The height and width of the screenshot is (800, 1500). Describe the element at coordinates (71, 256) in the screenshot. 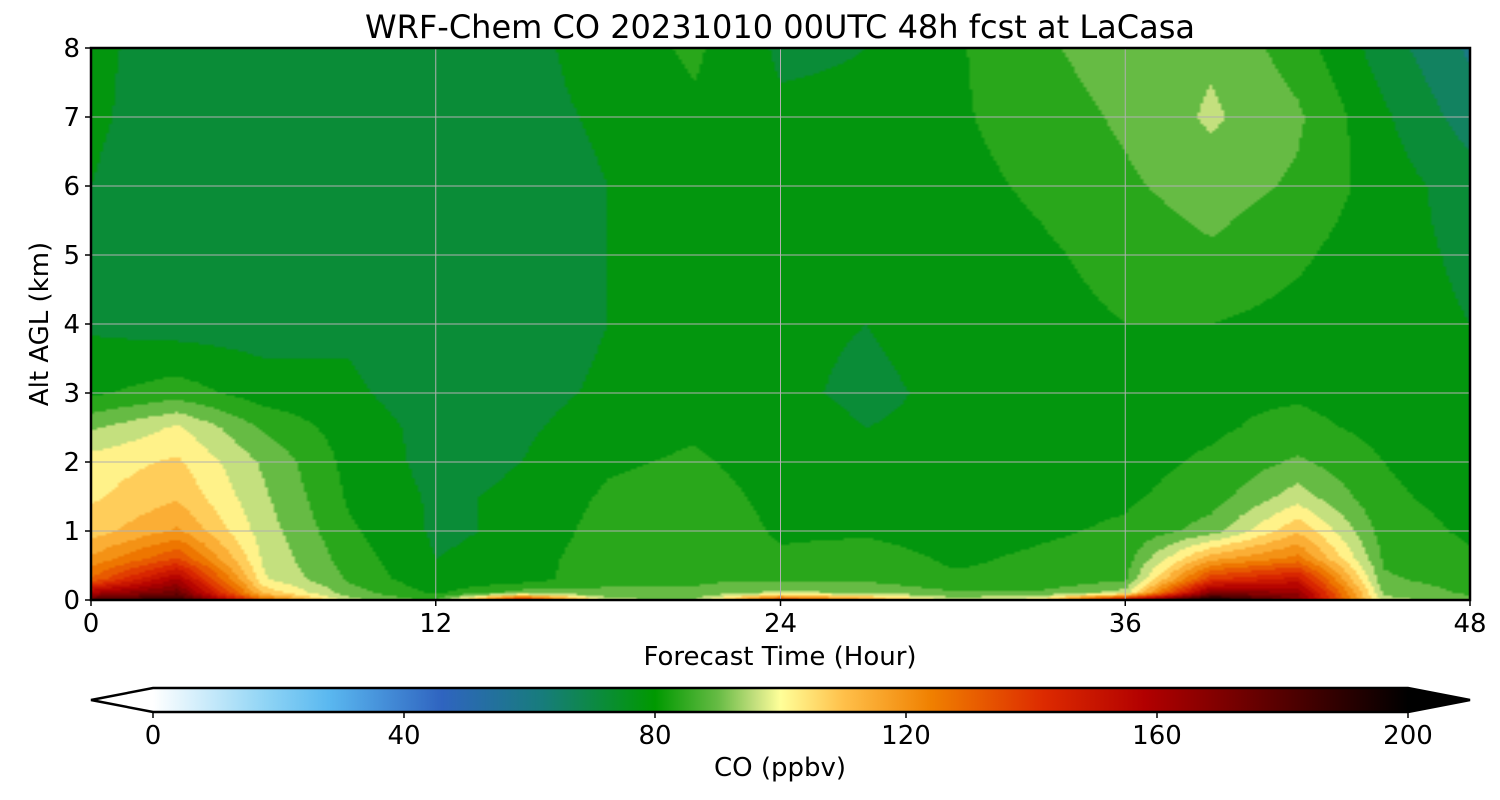

I see `y-tick-label: 5` at that location.